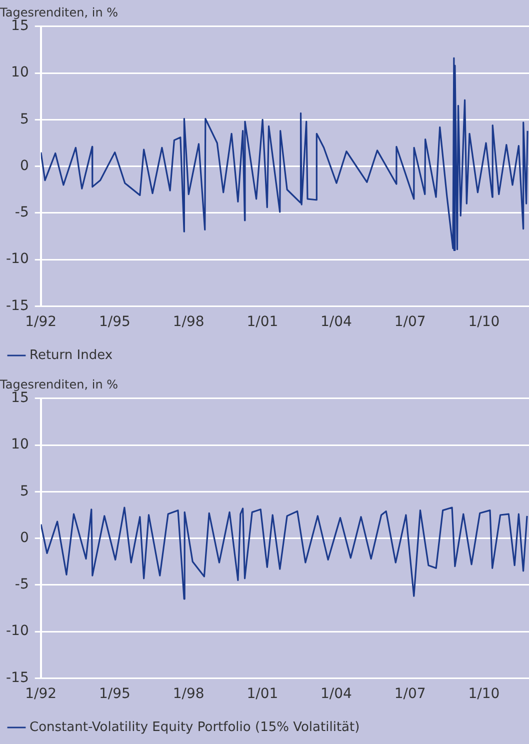 Image resolution: width=529 pixels, height=744 pixels. I want to click on legend-label: Return Index, so click(71, 355).